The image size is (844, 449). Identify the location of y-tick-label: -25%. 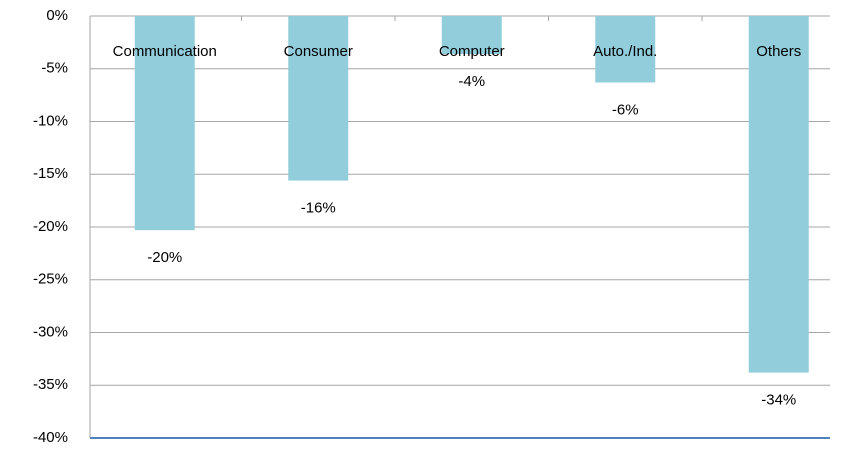
(50, 279).